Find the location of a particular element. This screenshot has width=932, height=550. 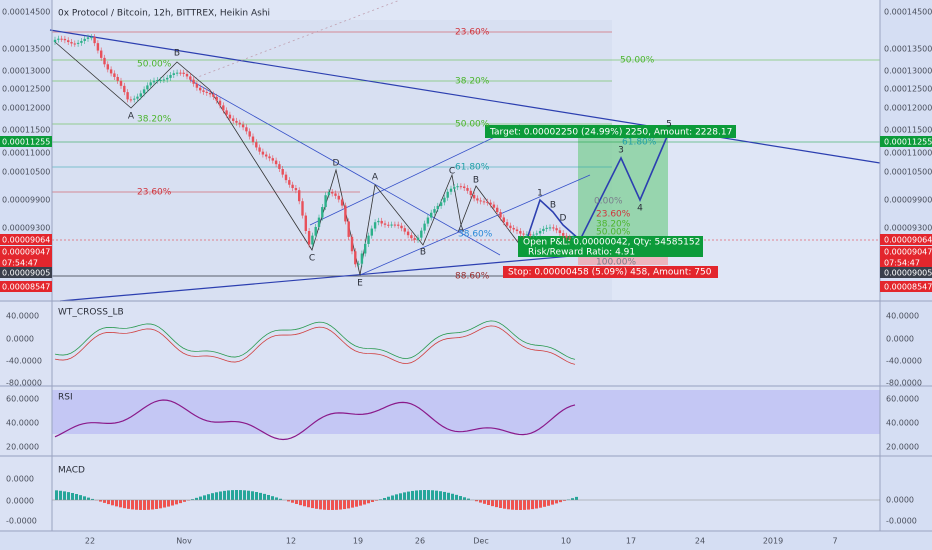

indicator-axis-label: 20.0000 is located at coordinates (22, 447).